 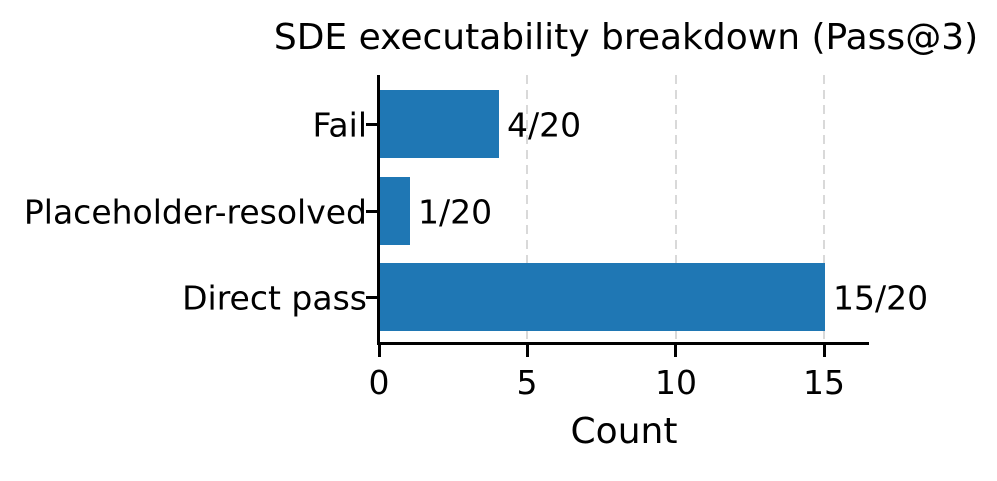 What do you see at coordinates (455, 212) in the screenshot?
I see `bar-value-label-placeholder-resolved: 1/20` at bounding box center [455, 212].